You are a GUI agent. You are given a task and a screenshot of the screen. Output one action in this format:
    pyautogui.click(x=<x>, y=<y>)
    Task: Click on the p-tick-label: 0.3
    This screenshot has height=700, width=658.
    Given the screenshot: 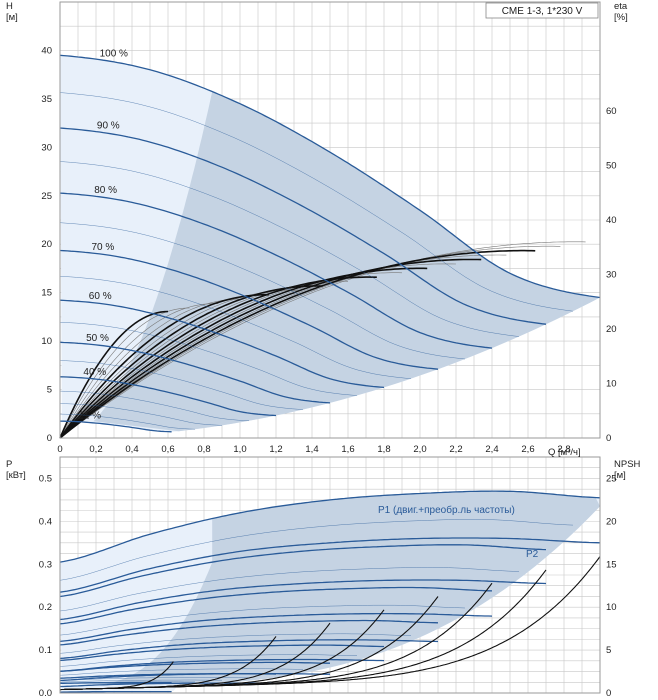 What is the action you would take?
    pyautogui.click(x=45, y=564)
    